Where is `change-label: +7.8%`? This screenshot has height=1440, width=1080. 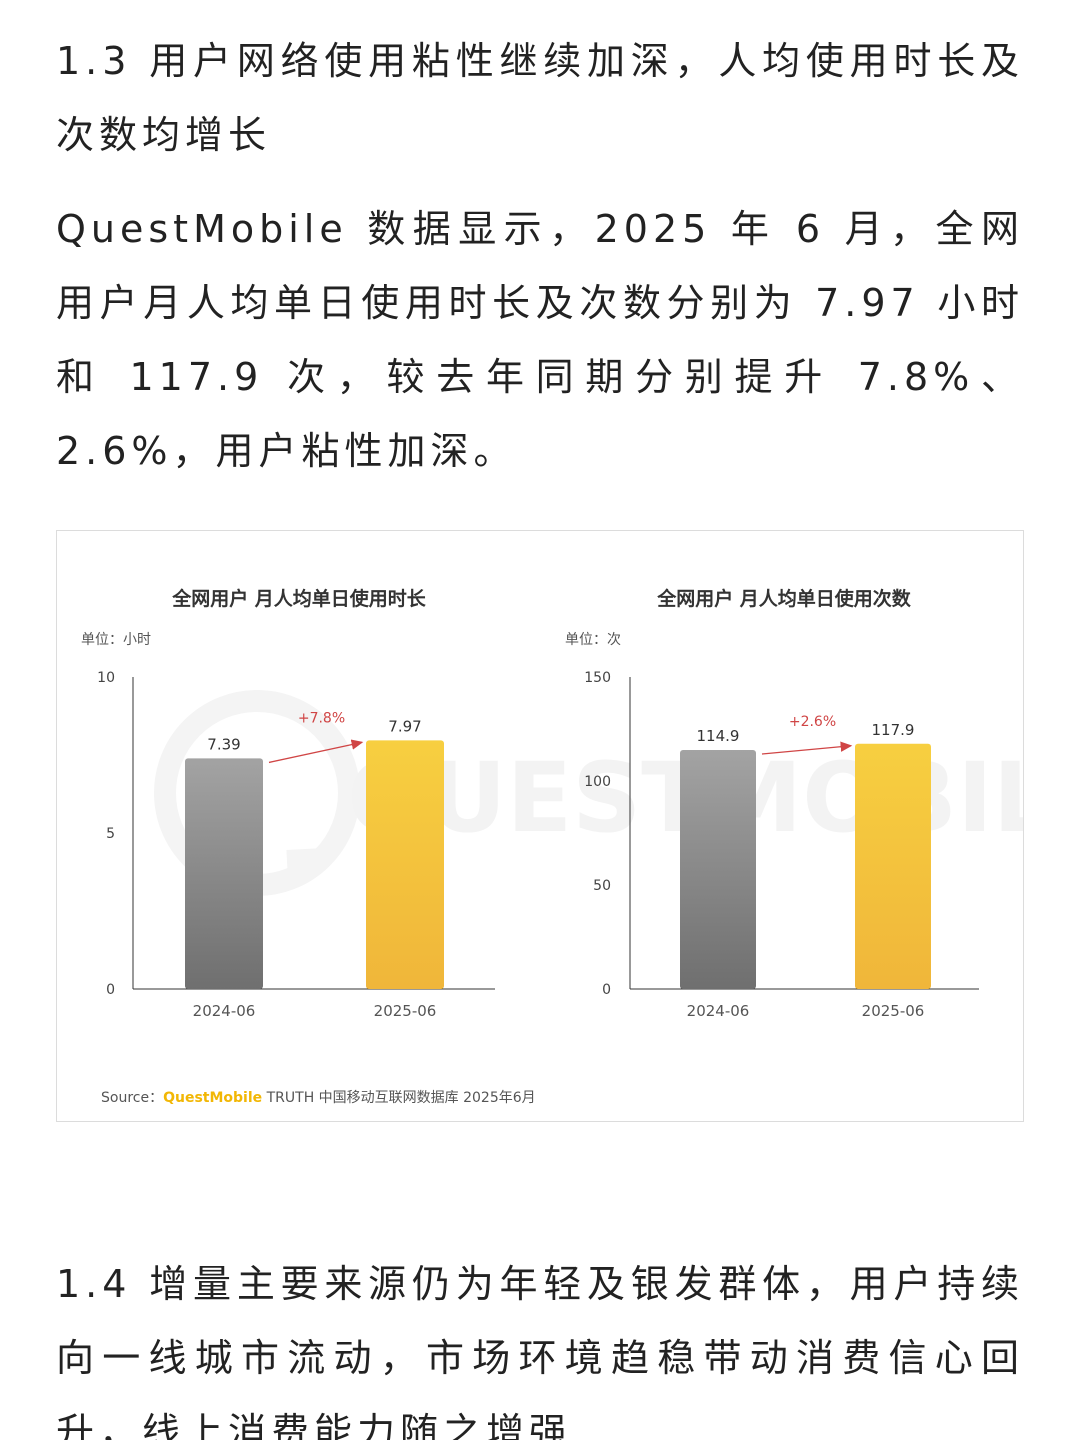
change-label: +7.8% is located at coordinates (321, 718).